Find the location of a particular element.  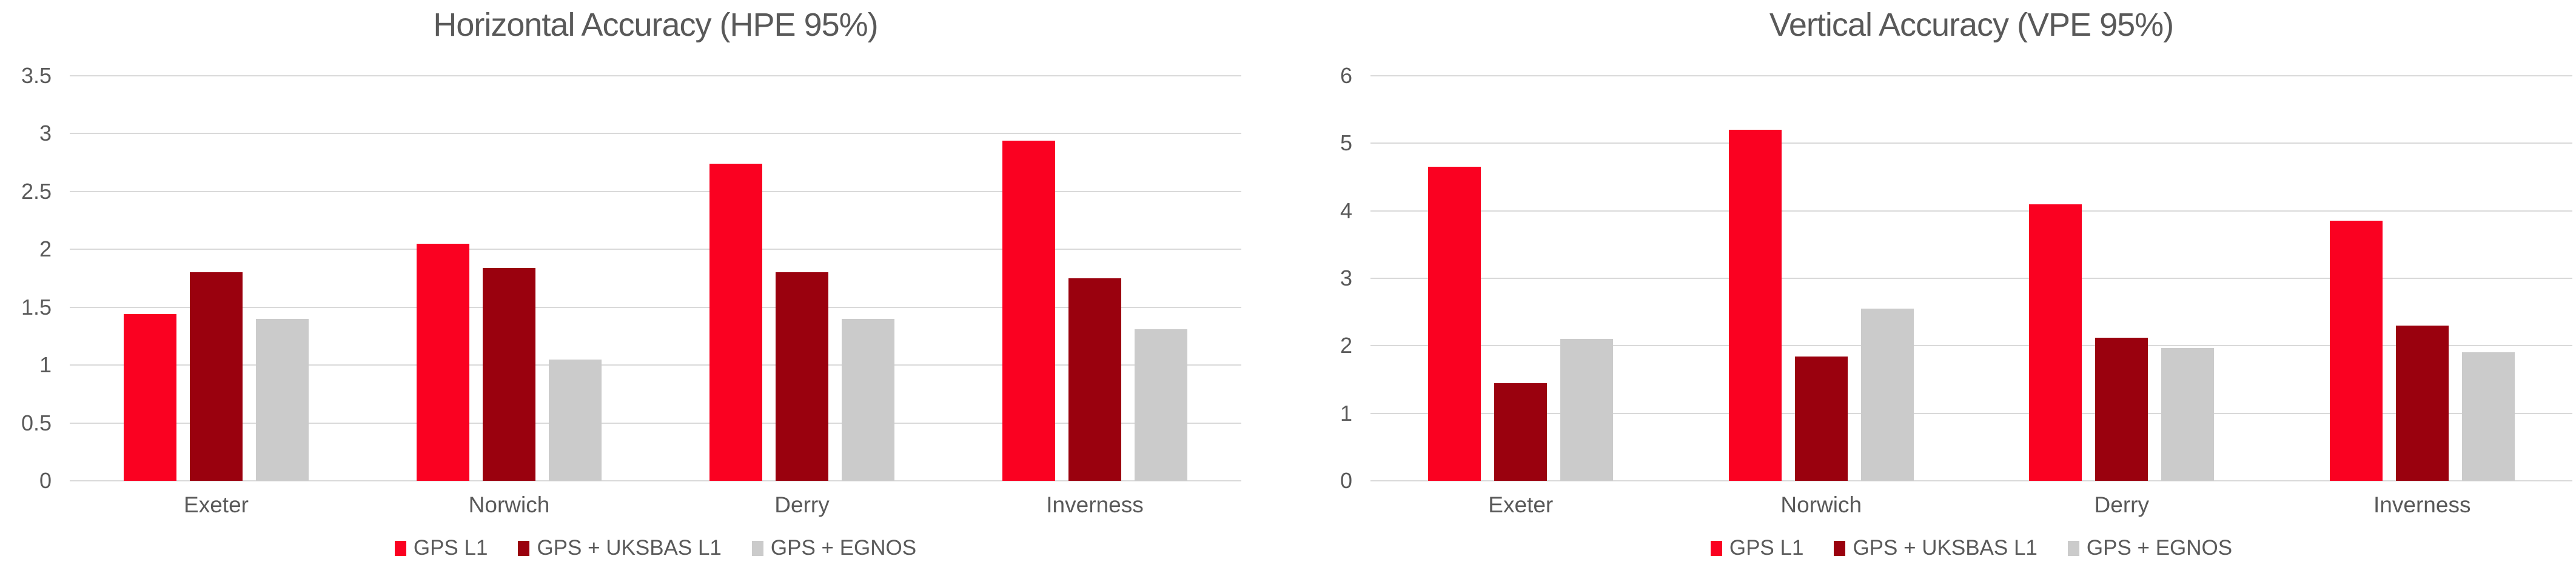

y-axis-tick-label: 2.5 is located at coordinates (36, 191).